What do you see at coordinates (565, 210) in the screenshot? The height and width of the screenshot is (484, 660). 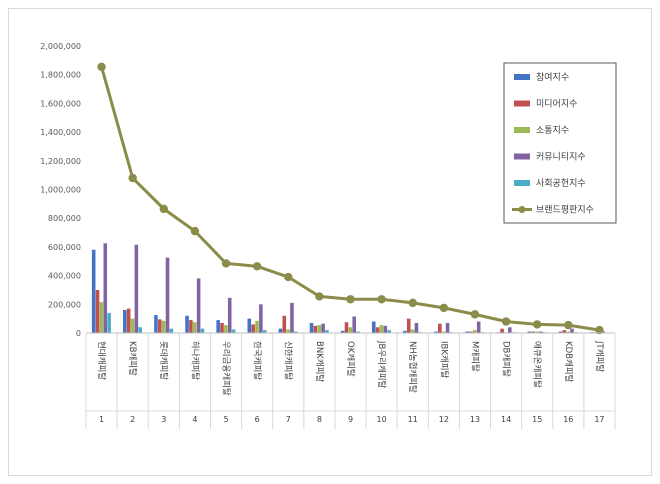 I see `legend-label: 브랜드평판지수` at bounding box center [565, 210].